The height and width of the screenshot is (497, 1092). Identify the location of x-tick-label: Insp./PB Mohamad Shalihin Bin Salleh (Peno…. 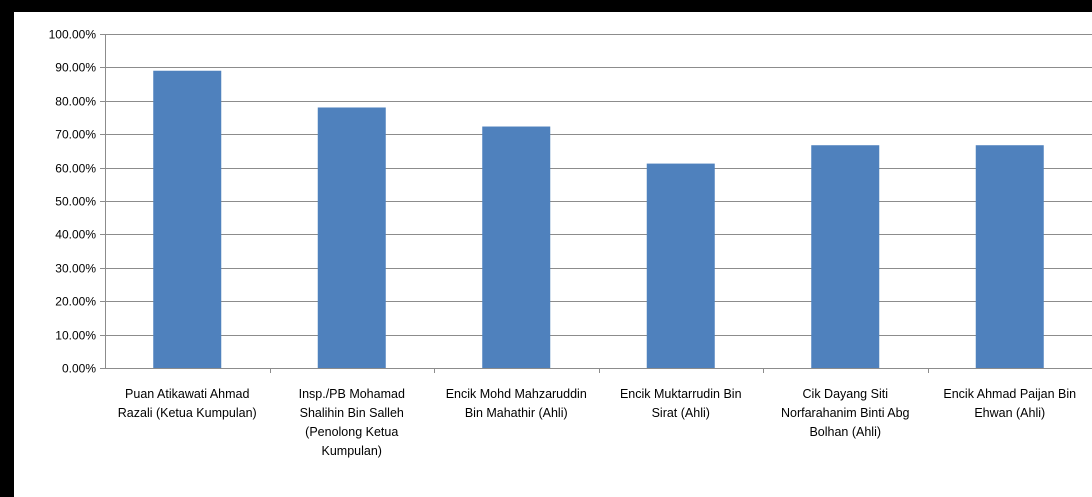
(352, 422).